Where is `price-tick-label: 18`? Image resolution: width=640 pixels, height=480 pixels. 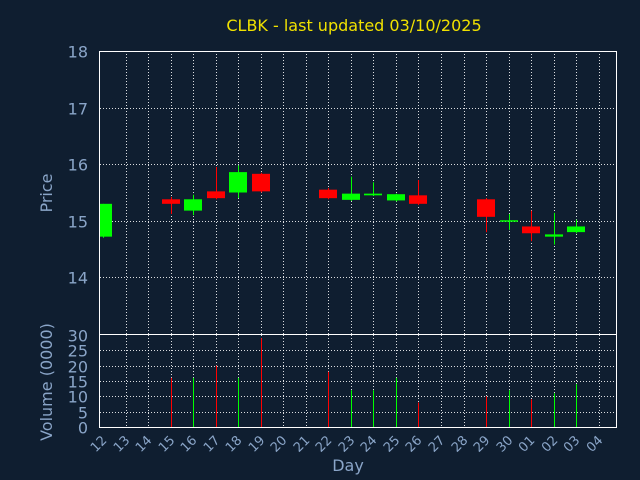 price-tick-label: 18 is located at coordinates (78, 52).